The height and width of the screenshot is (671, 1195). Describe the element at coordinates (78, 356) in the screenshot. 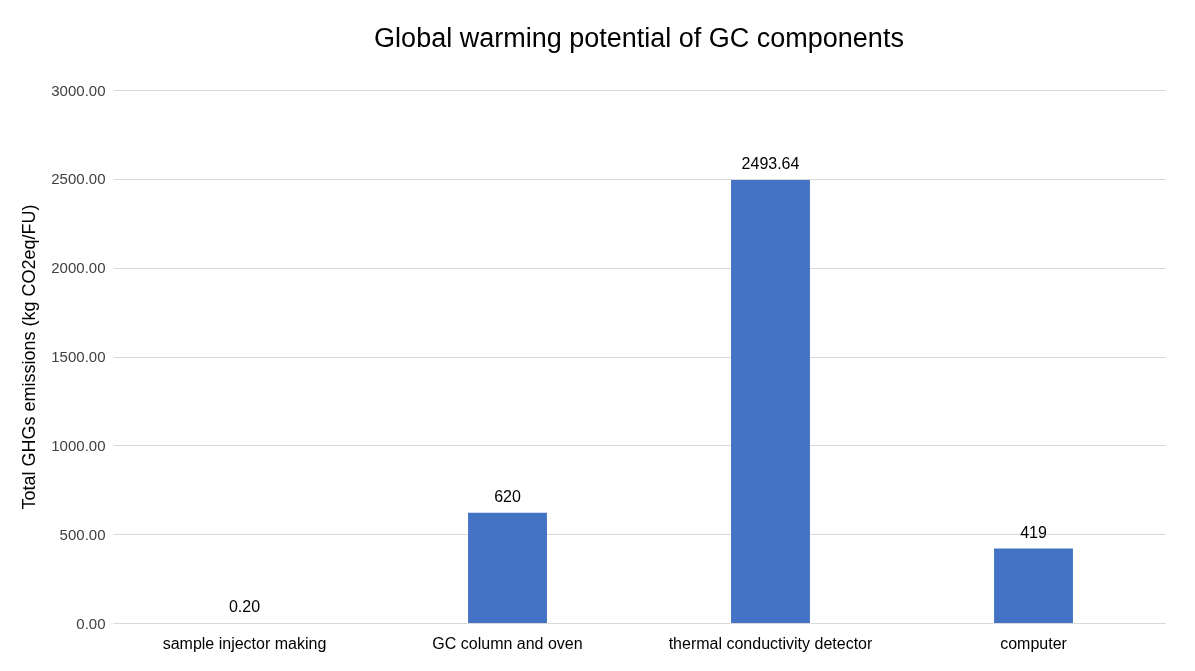

I see `y-tick-label: 1500.00` at that location.